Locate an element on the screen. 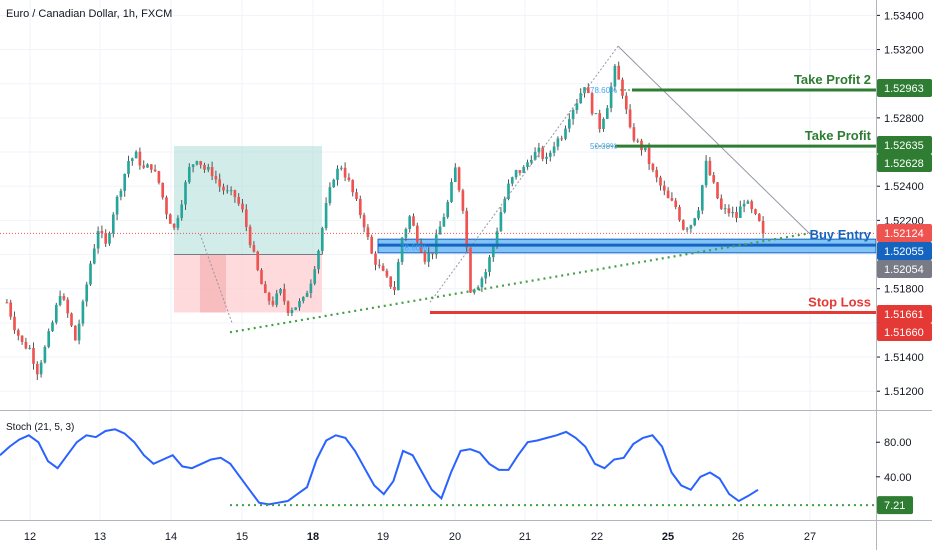 This screenshot has width=932, height=555. x-tick-label: 20 is located at coordinates (455, 537).